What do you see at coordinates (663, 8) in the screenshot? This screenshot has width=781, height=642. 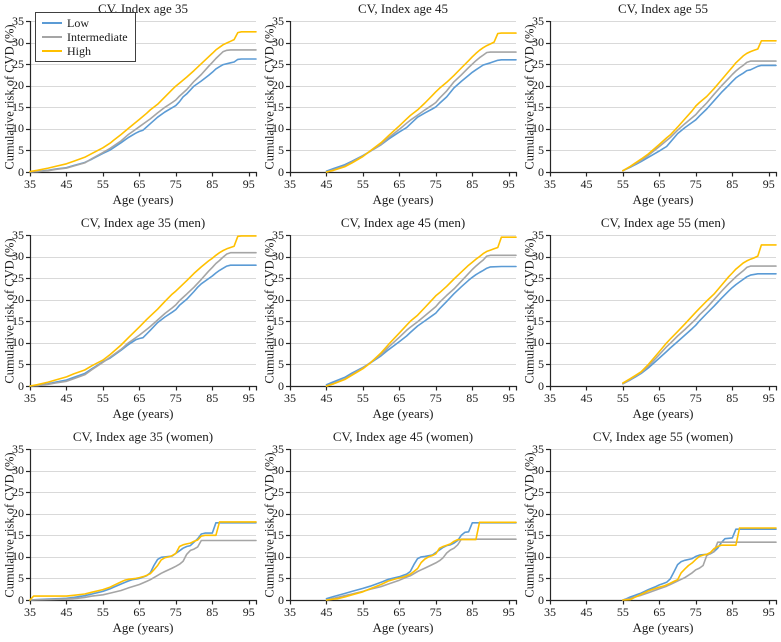 I see `chart-title: CV, Index age 55` at bounding box center [663, 8].